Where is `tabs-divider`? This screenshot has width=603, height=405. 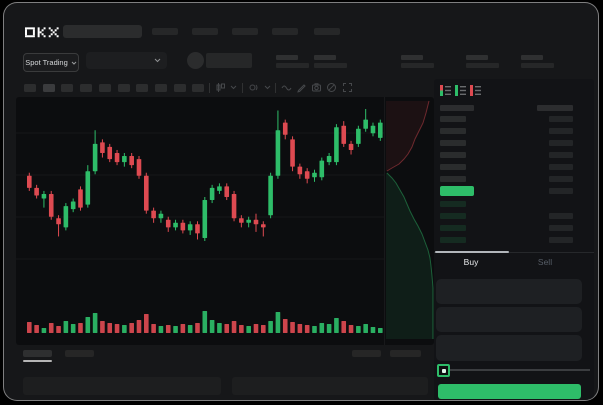
tabs-divider is located at coordinates (514, 252).